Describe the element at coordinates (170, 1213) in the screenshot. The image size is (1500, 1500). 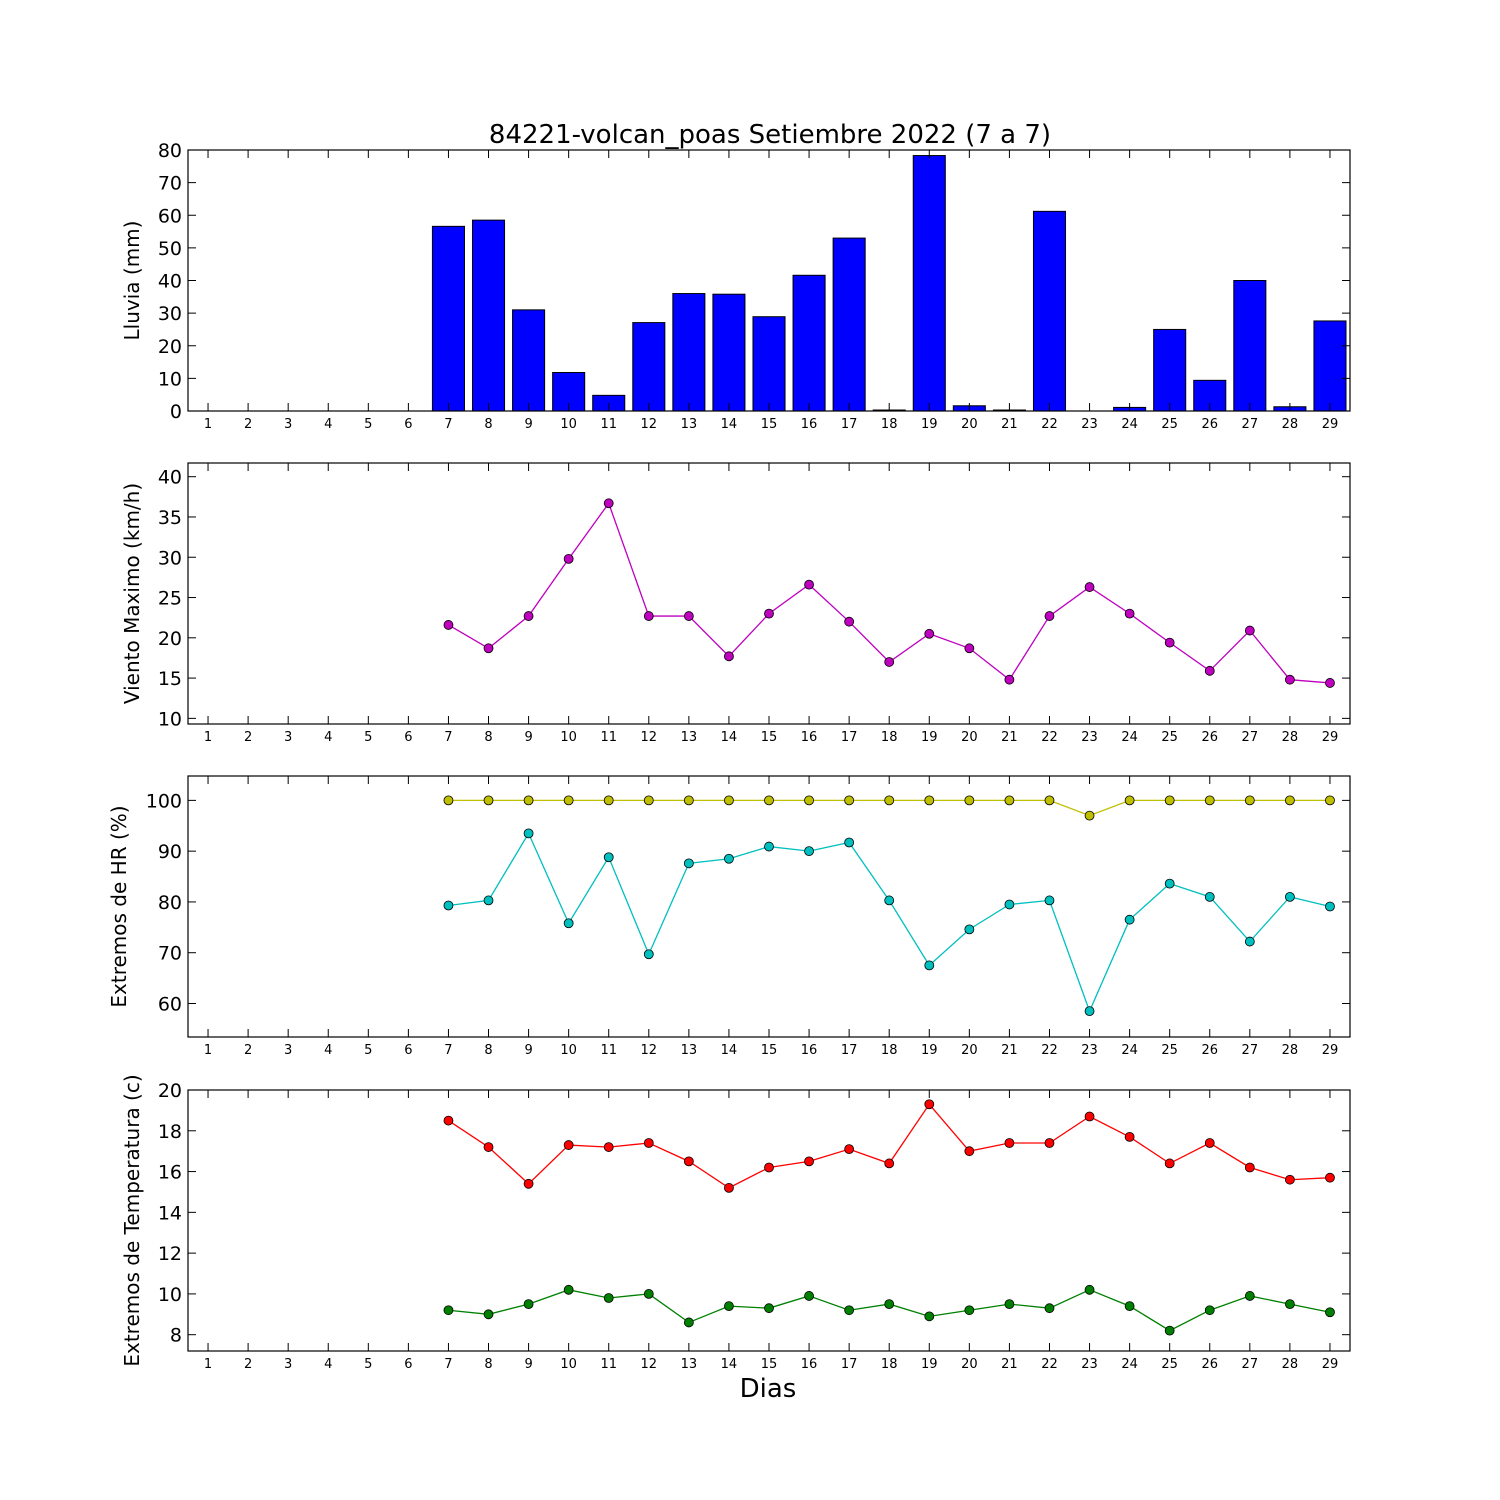
I see `y-tick-label: 14` at that location.